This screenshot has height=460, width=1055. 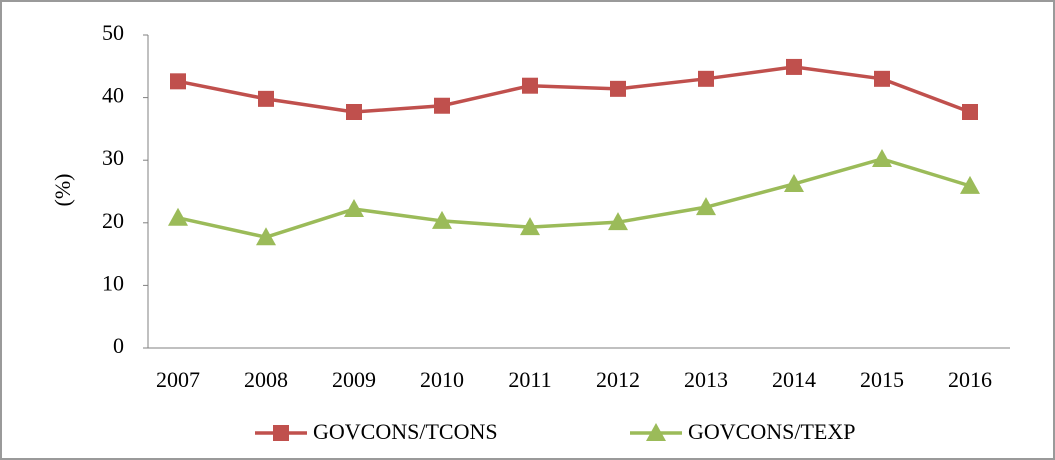 What do you see at coordinates (113, 157) in the screenshot?
I see `y-tick-label: 30` at bounding box center [113, 157].